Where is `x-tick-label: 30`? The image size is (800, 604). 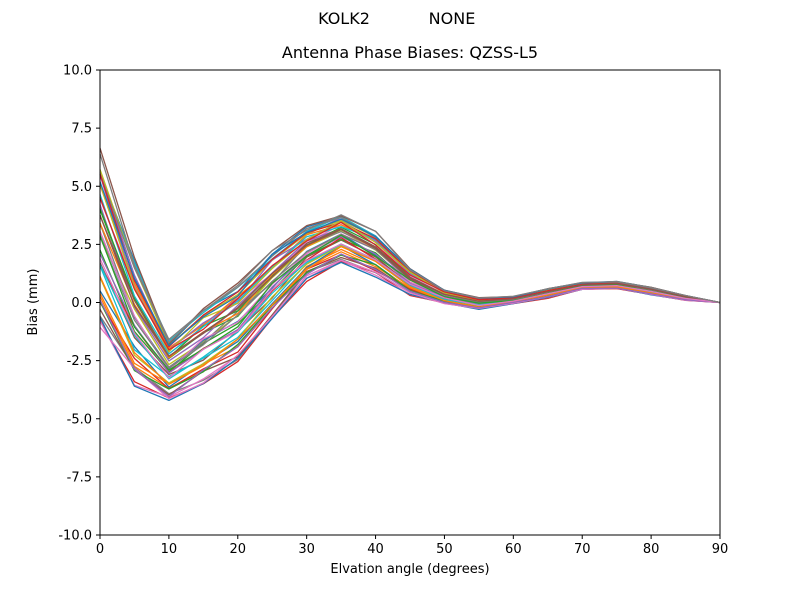
x-tick-label: 30 is located at coordinates (306, 549).